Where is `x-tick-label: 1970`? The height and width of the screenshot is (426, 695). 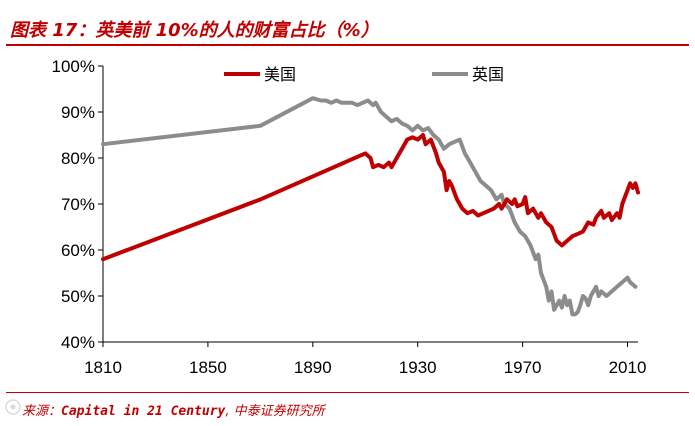
x-tick-label: 1970 is located at coordinates (523, 367).